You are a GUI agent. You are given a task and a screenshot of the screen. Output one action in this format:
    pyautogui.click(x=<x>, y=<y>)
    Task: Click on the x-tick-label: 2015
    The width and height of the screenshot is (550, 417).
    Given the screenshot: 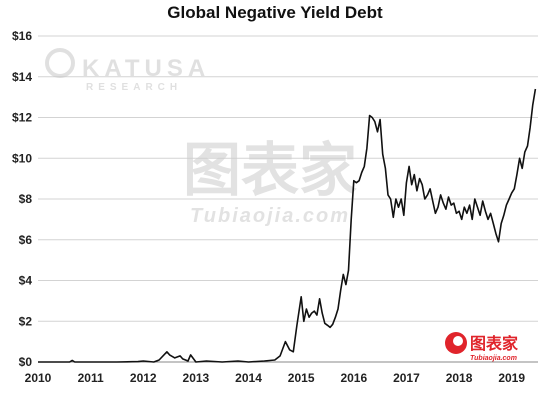 What is the action you would take?
    pyautogui.click(x=301, y=378)
    